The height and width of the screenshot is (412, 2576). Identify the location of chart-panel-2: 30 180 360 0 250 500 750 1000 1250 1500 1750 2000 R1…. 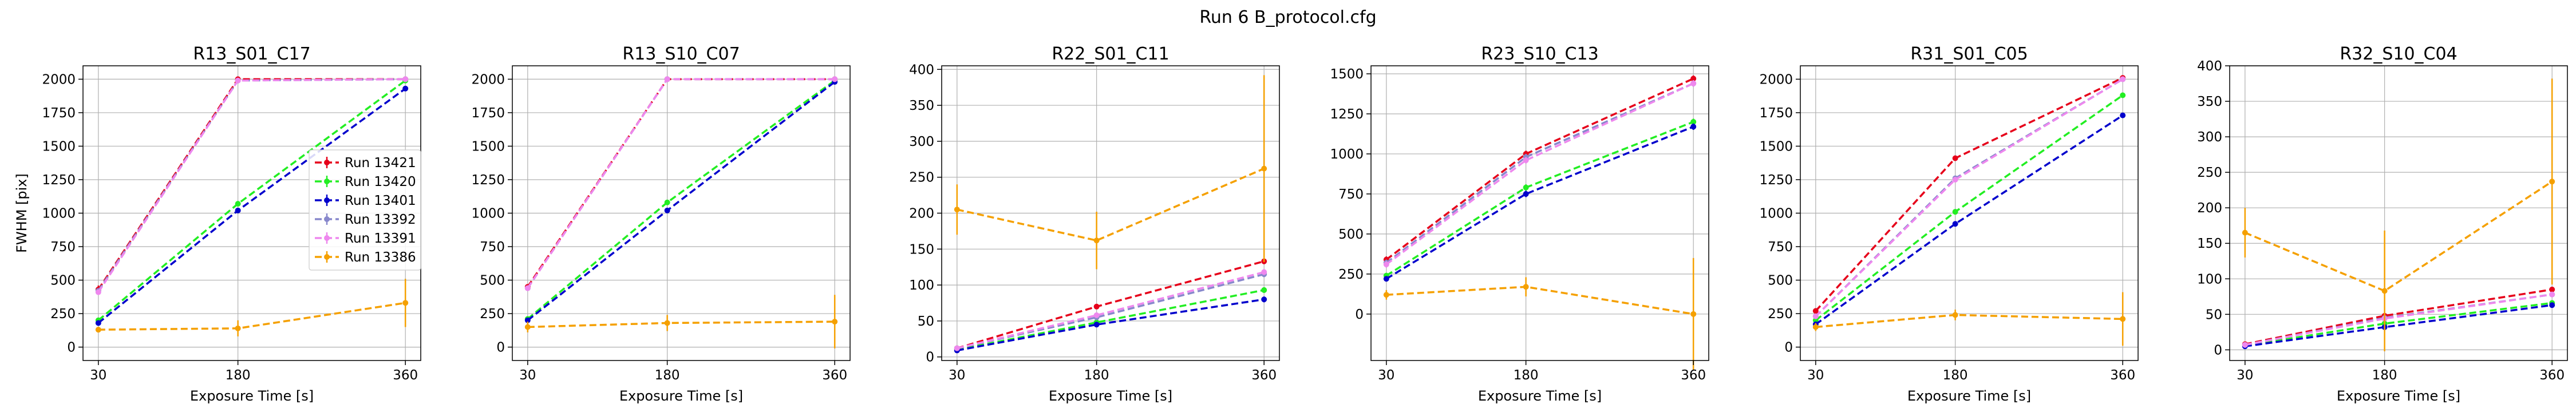
(661, 224).